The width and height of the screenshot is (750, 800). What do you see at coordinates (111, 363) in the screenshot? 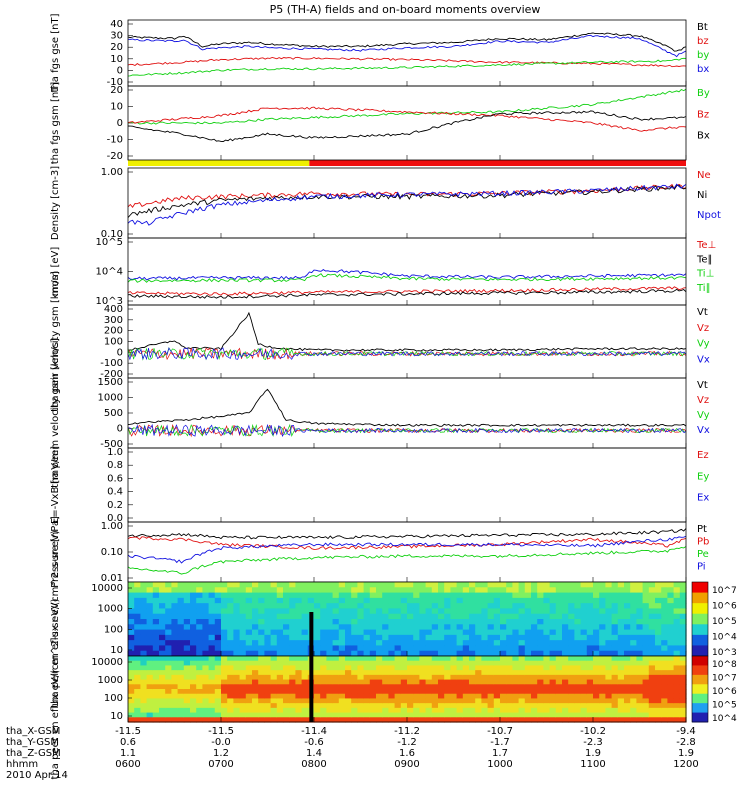
I see `y-tick-label: -100` at bounding box center [111, 363].